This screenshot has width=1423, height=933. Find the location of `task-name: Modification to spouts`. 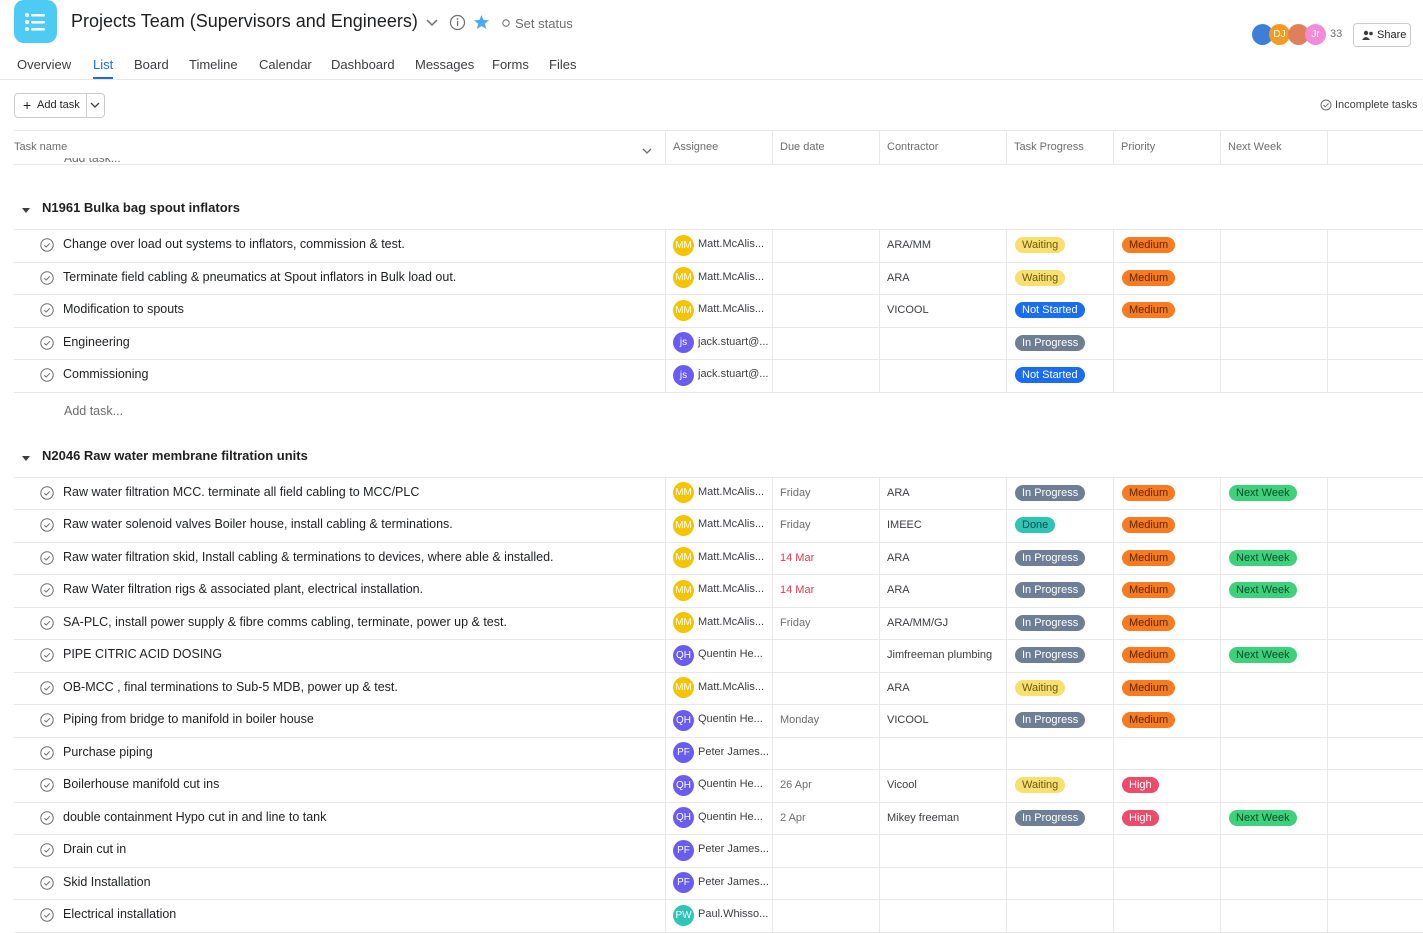

task-name: Modification to spouts is located at coordinates (123, 309).